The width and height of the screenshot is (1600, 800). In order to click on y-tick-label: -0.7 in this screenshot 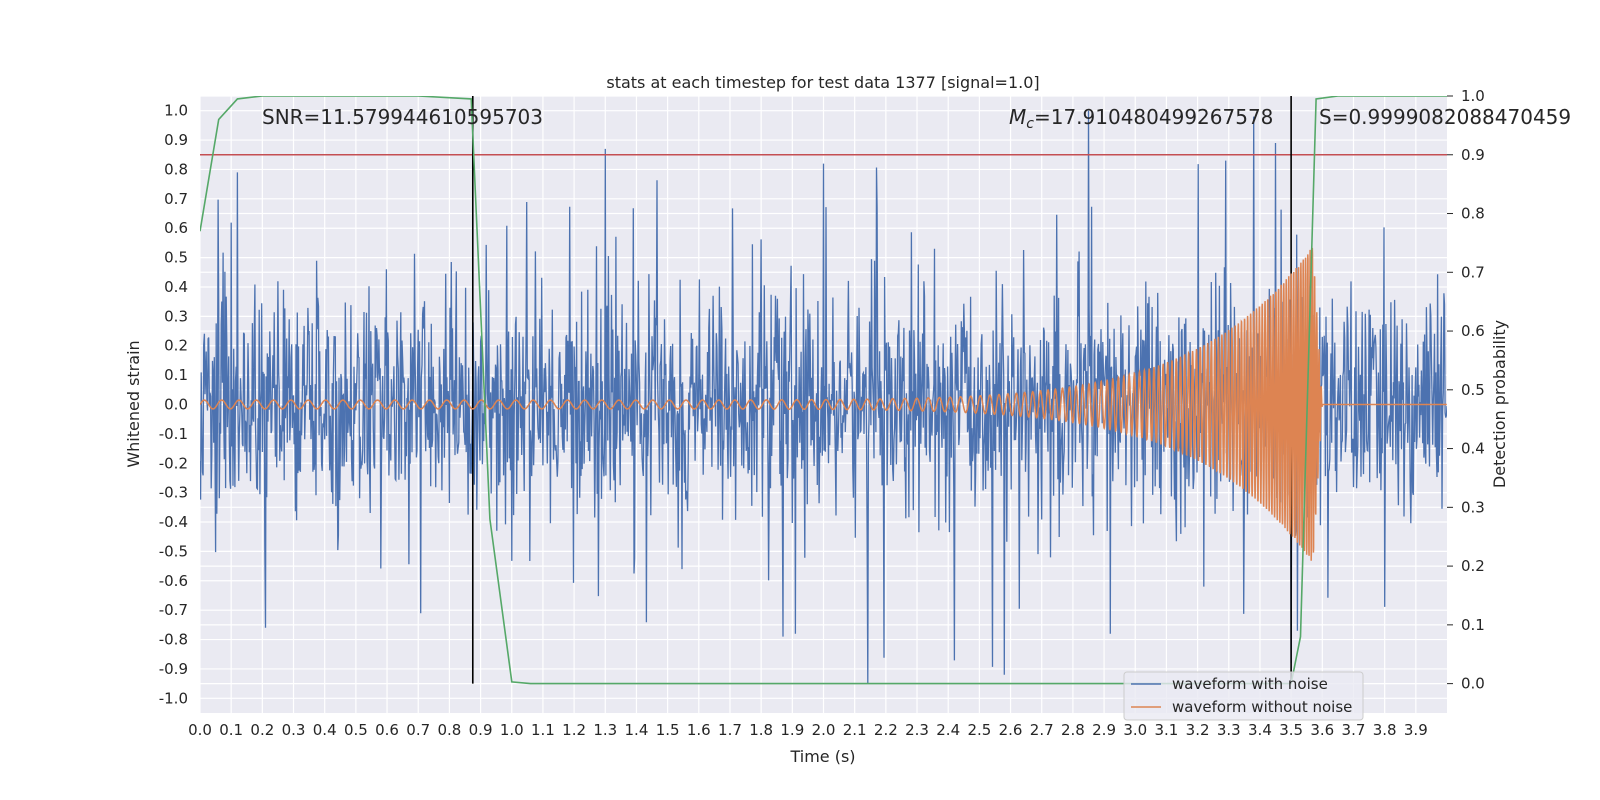, I will do `click(173, 610)`.